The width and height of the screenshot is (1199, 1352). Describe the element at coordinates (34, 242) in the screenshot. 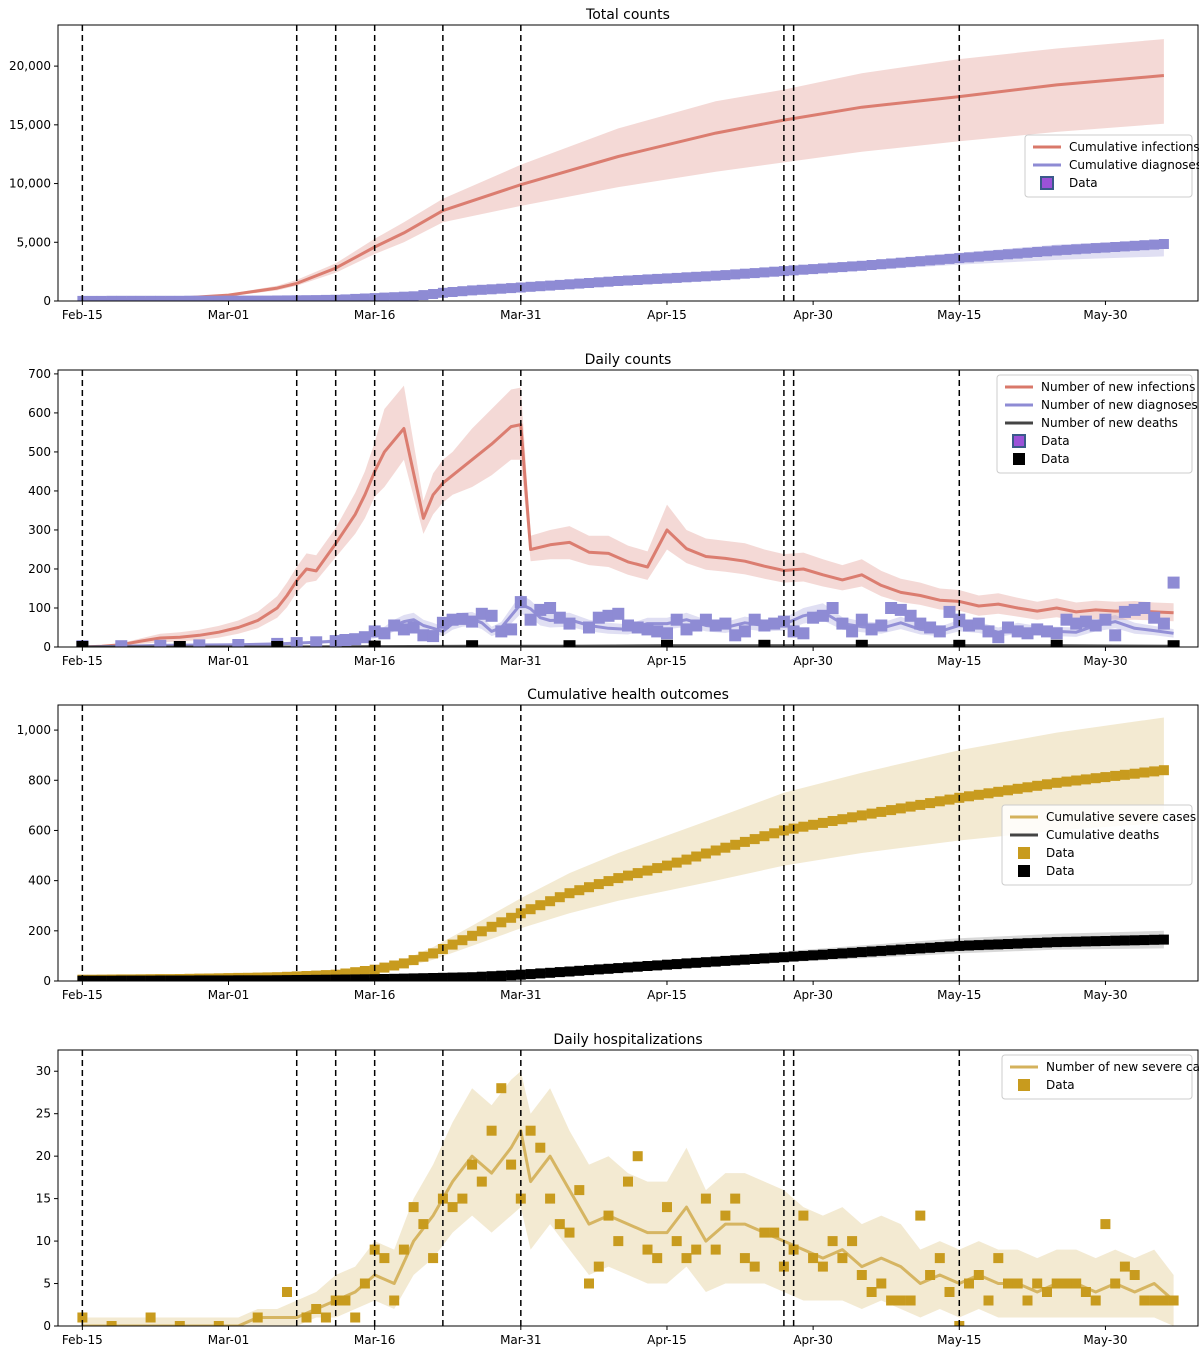

I see `y-tick-label: 5,000` at that location.